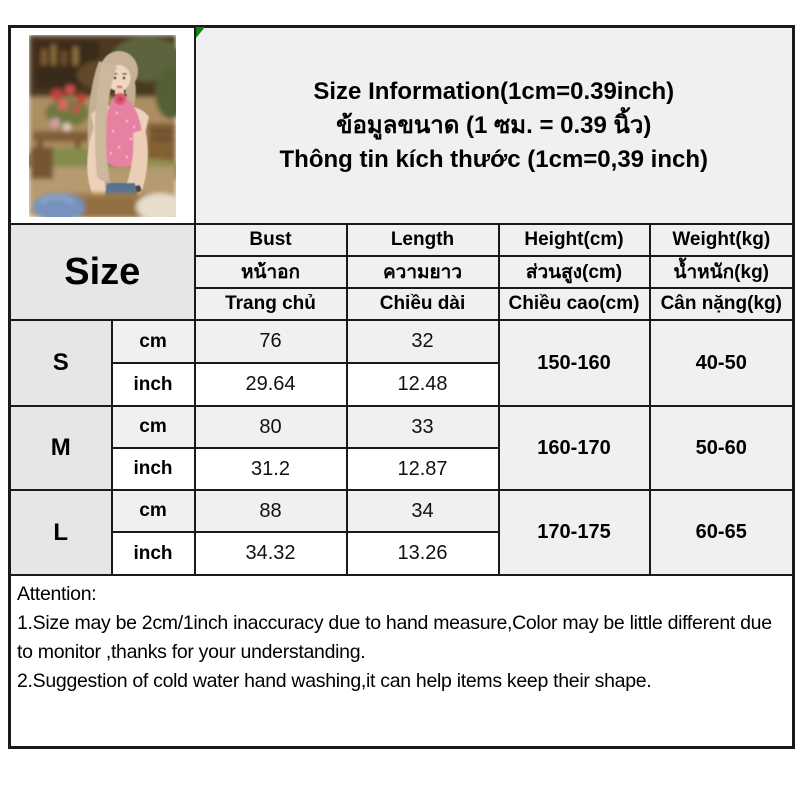  What do you see at coordinates (270, 304) in the screenshot?
I see `col-header-bust-vi: Trang chủ` at bounding box center [270, 304].